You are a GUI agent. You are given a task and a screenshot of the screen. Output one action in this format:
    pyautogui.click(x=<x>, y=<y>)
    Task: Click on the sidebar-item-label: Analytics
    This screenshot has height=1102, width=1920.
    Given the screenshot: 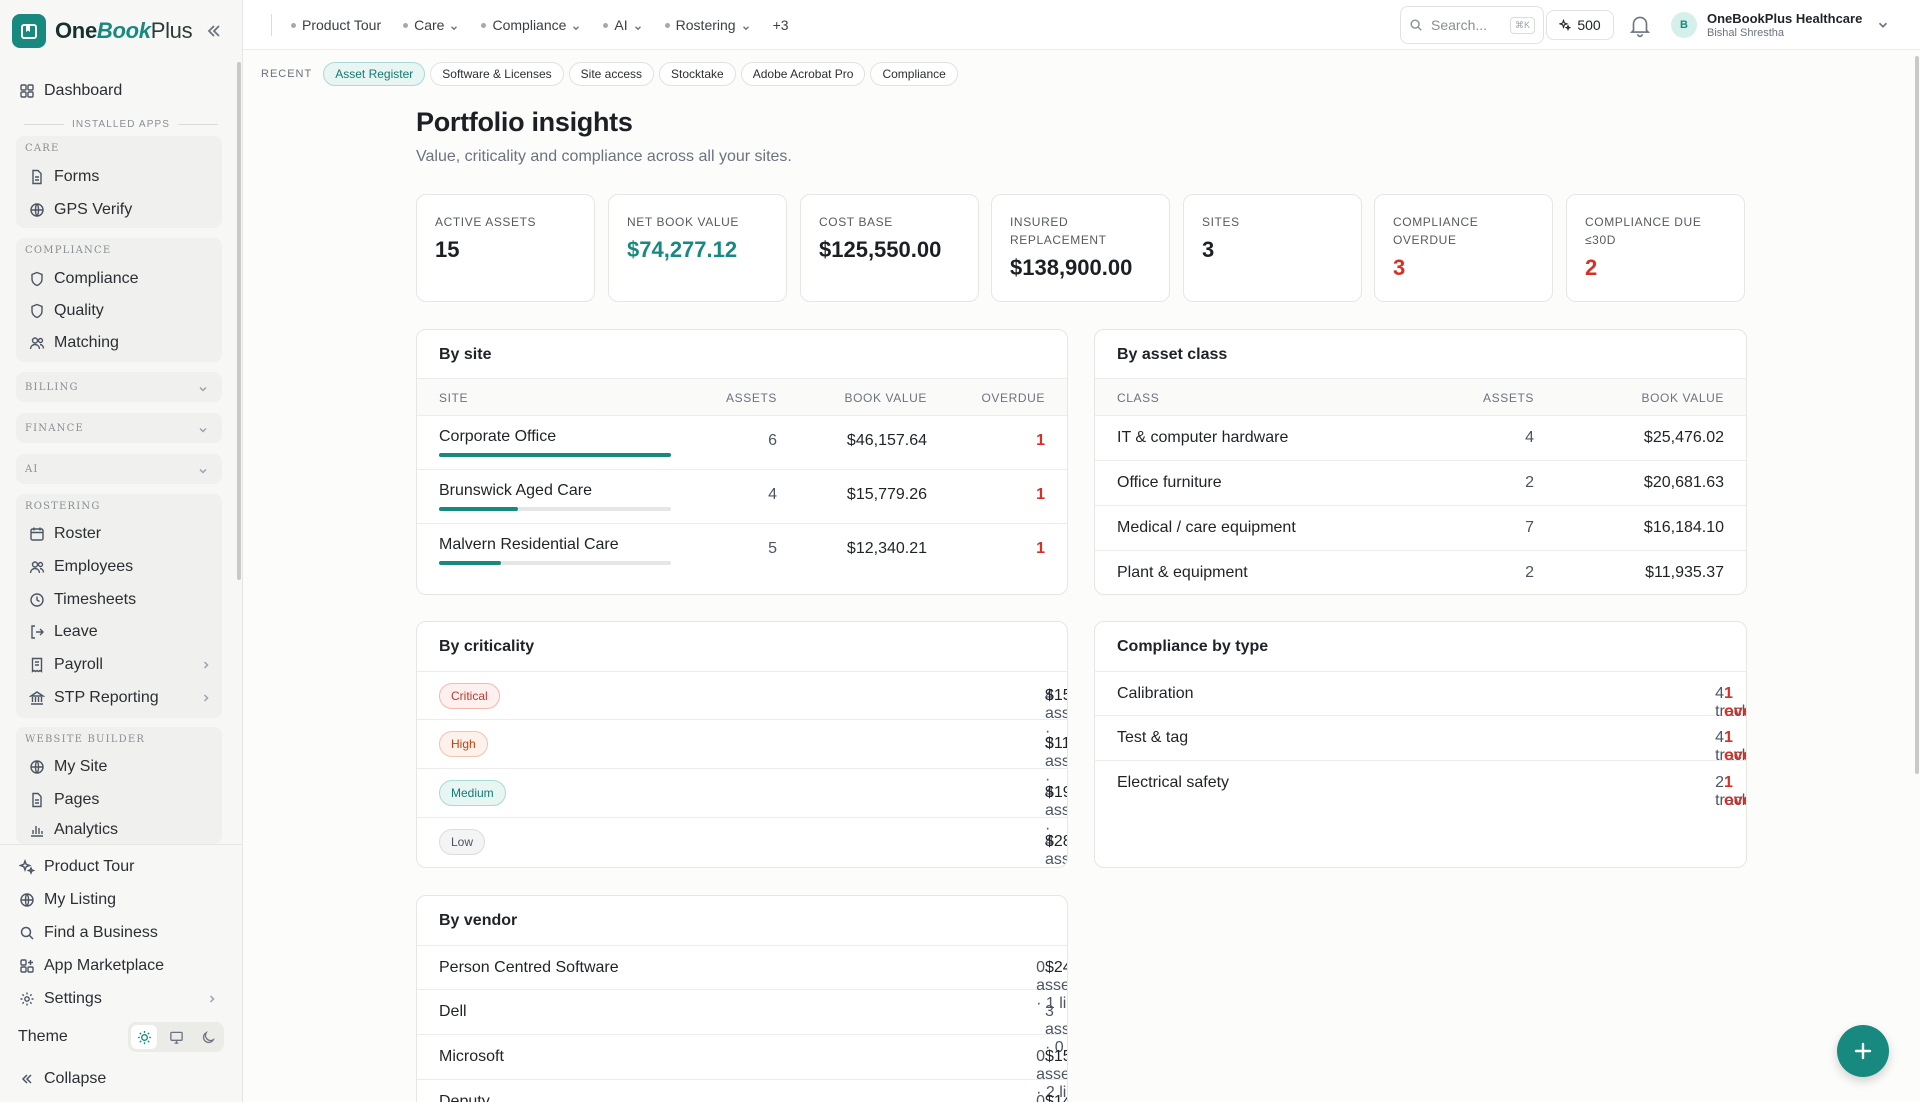 What is the action you would take?
    pyautogui.click(x=86, y=830)
    